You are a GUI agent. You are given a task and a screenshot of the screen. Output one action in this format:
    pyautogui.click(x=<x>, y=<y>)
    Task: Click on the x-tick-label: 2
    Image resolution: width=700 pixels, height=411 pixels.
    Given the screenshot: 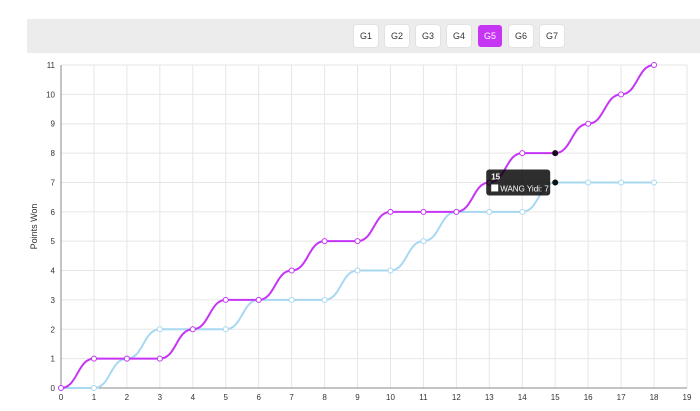 What is the action you would take?
    pyautogui.click(x=127, y=397)
    